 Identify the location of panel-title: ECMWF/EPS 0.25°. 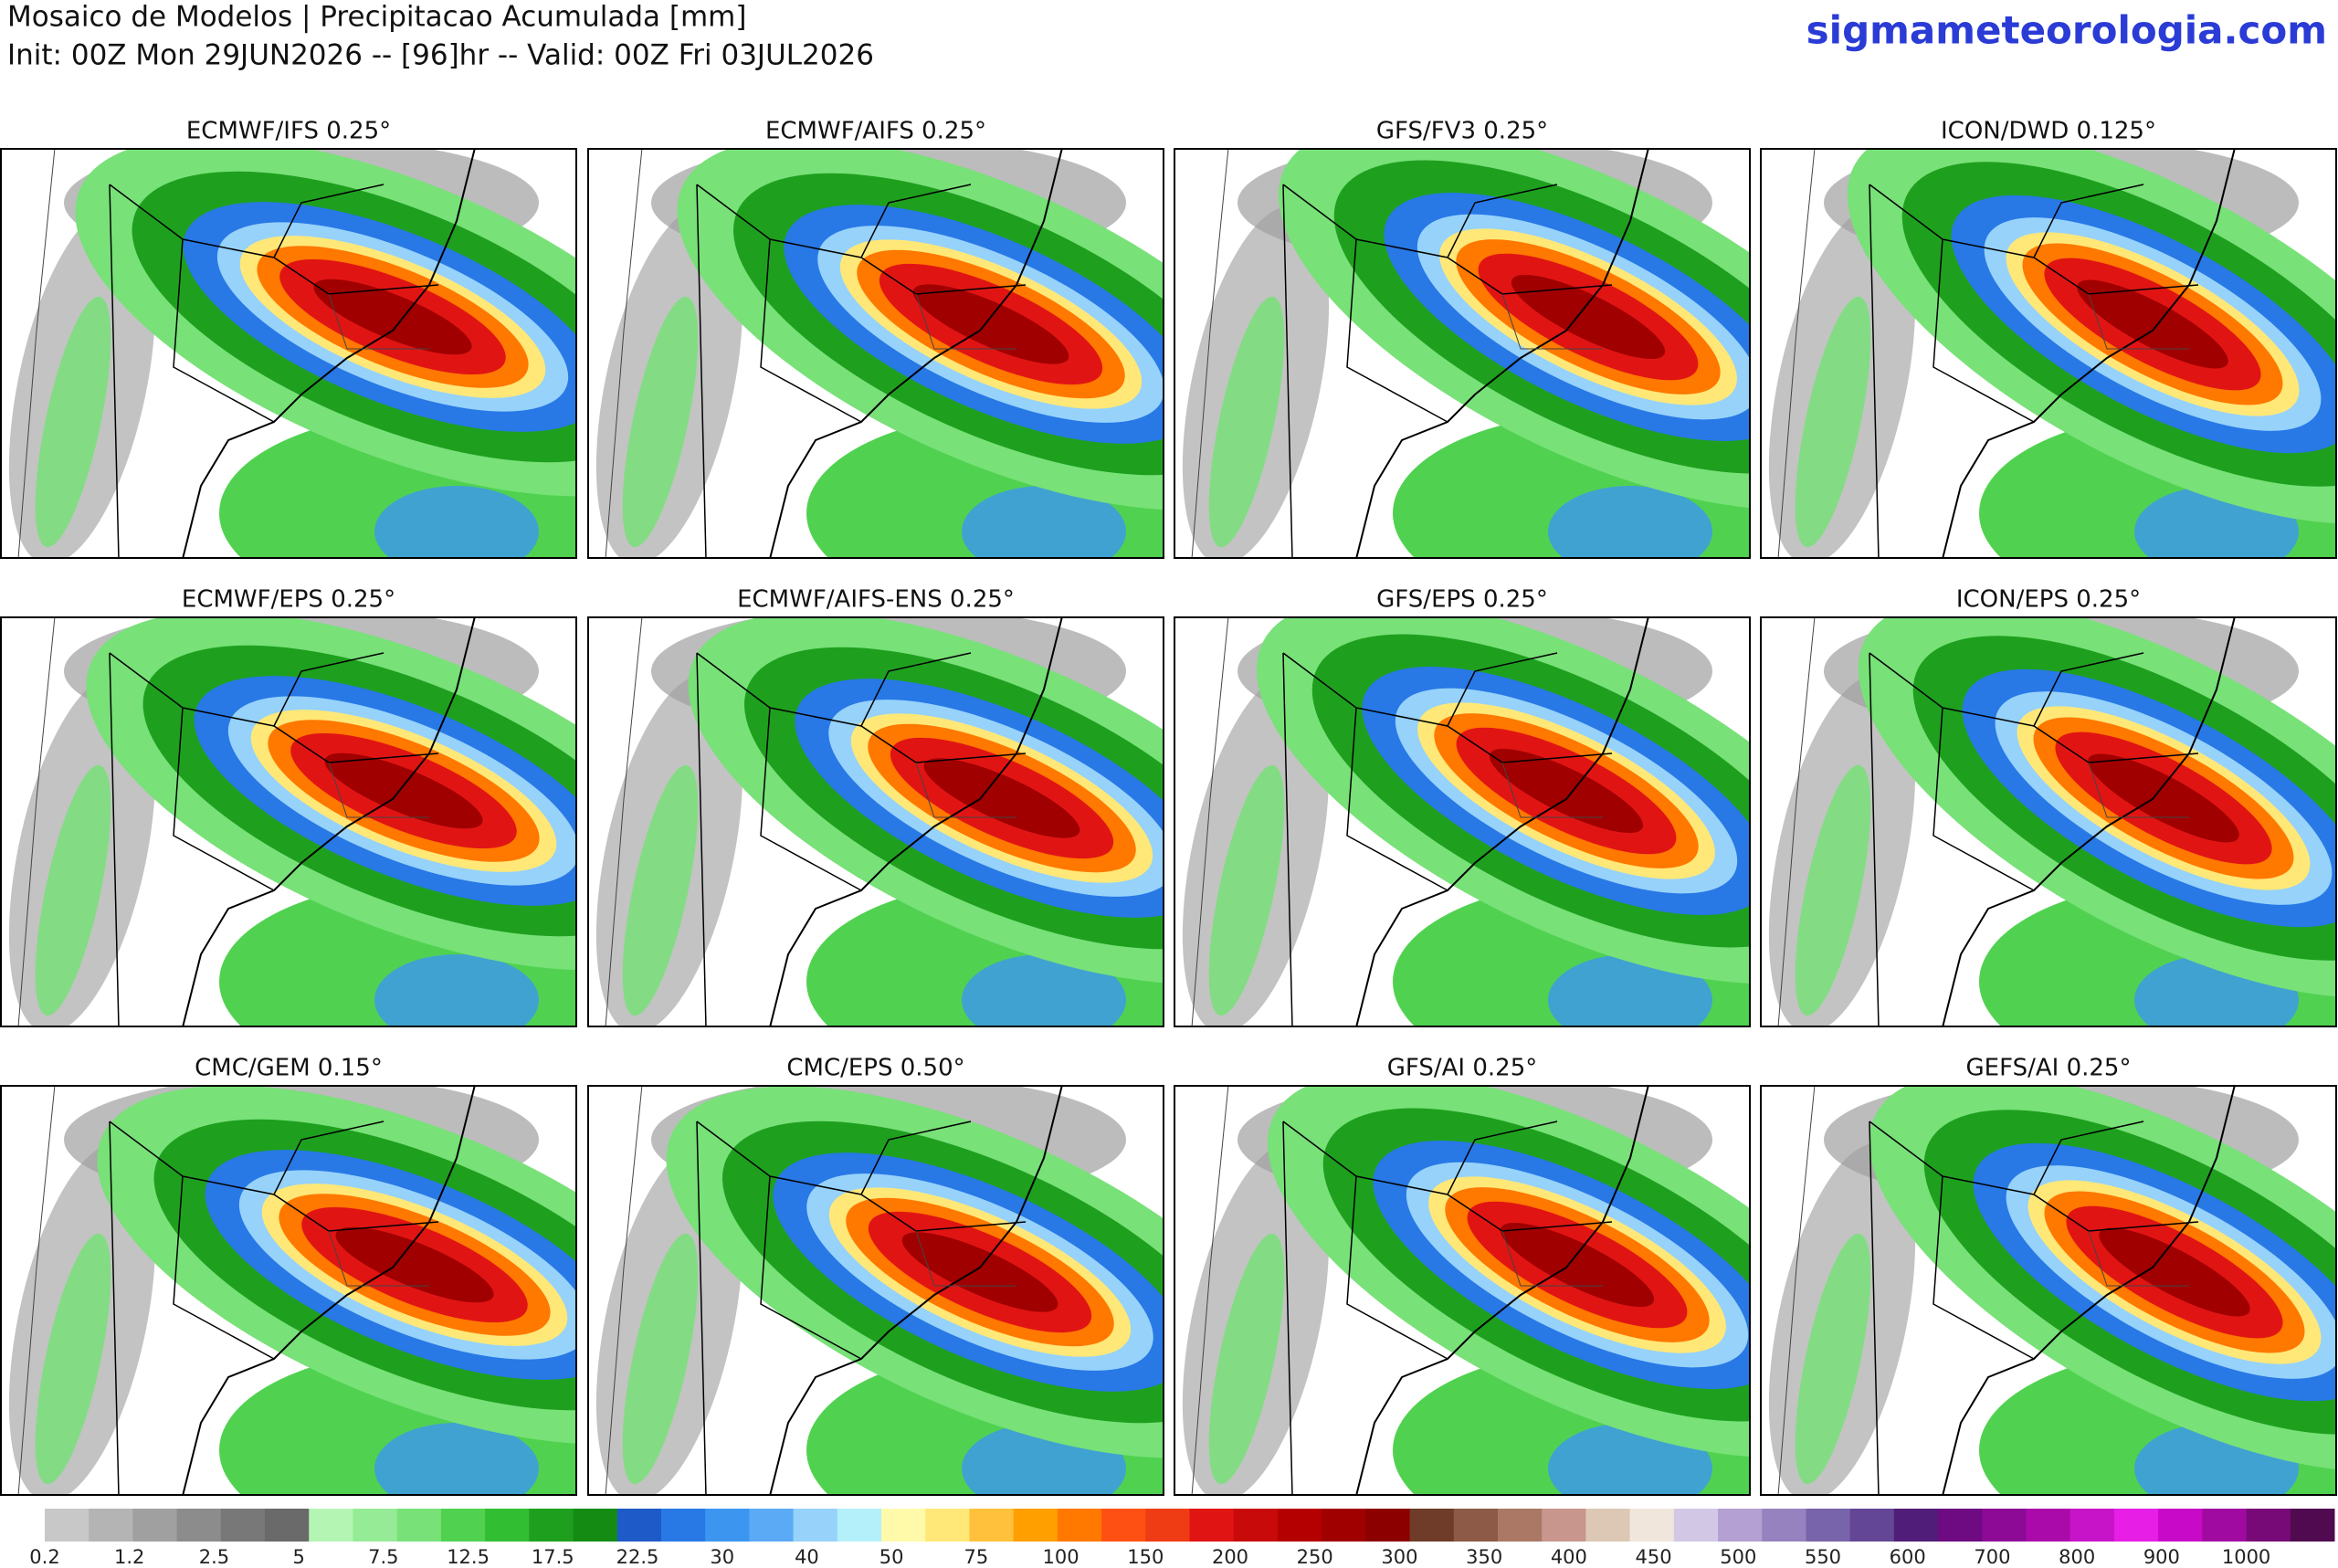
(289, 600).